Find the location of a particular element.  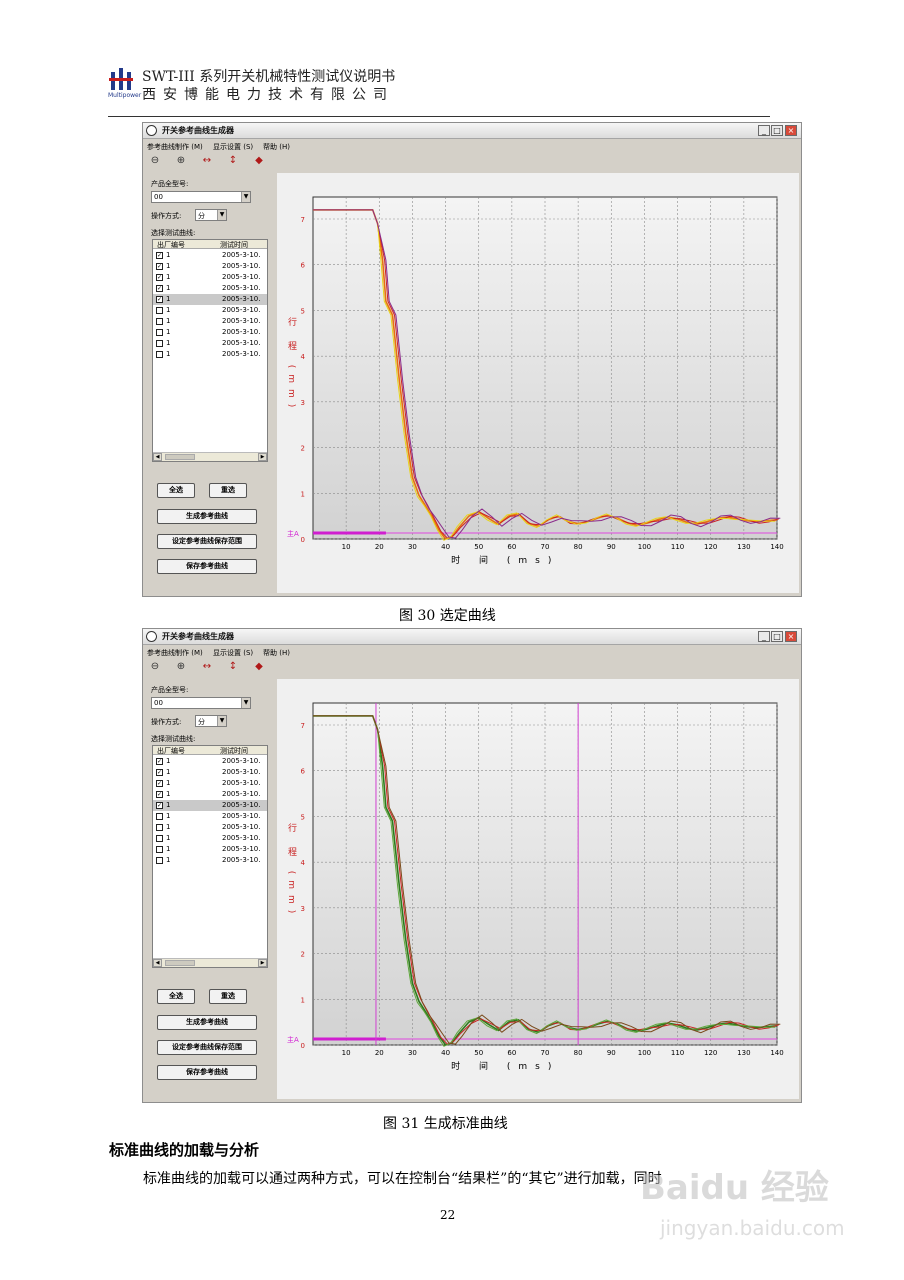

list-header: 出厂编号 测试时间 is located at coordinates (210, 750).